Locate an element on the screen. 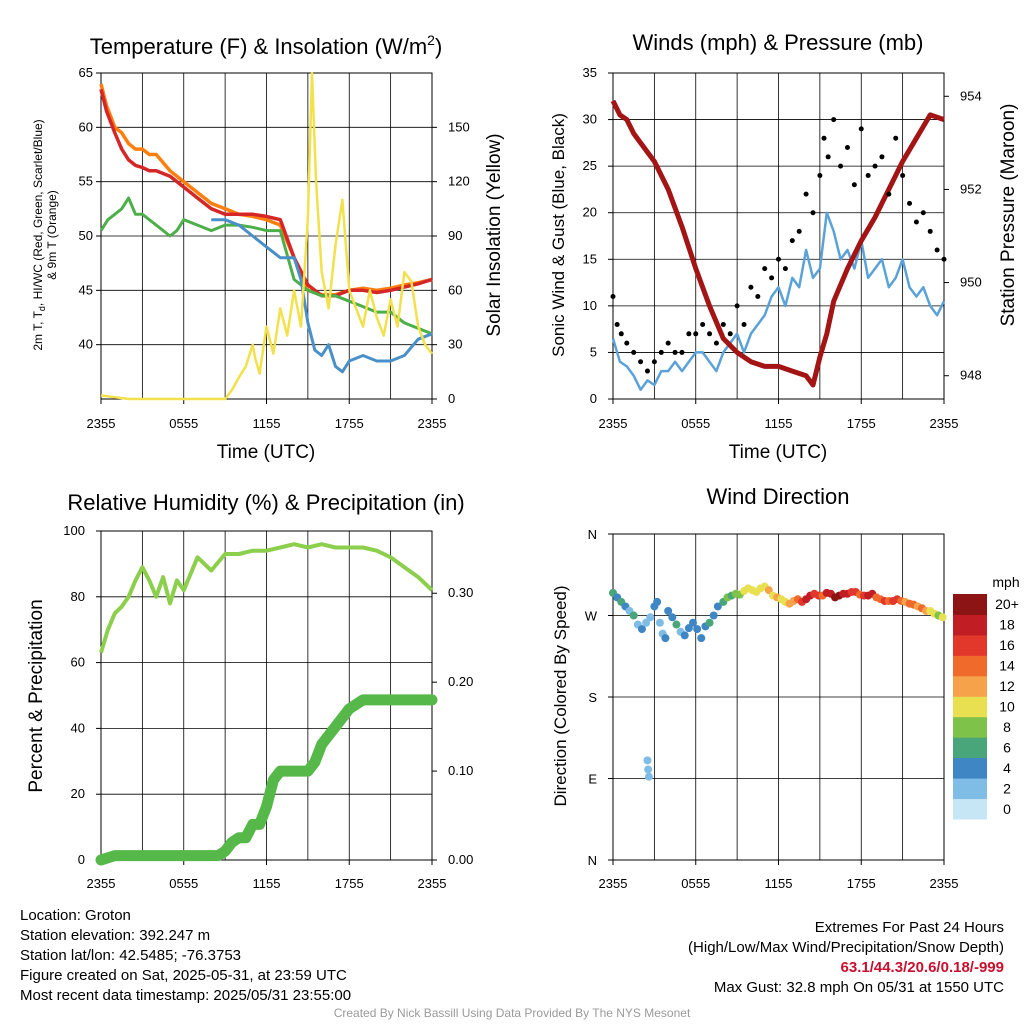  wdir-ytick-label: N is located at coordinates (592, 860).